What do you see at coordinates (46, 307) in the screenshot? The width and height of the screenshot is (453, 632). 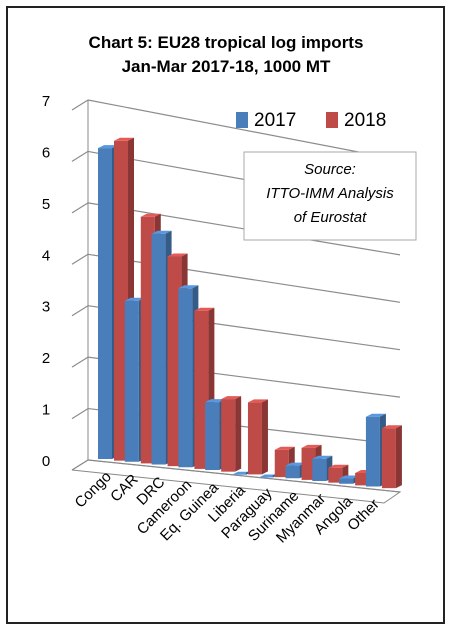 I see `y-tick-label: 3` at bounding box center [46, 307].